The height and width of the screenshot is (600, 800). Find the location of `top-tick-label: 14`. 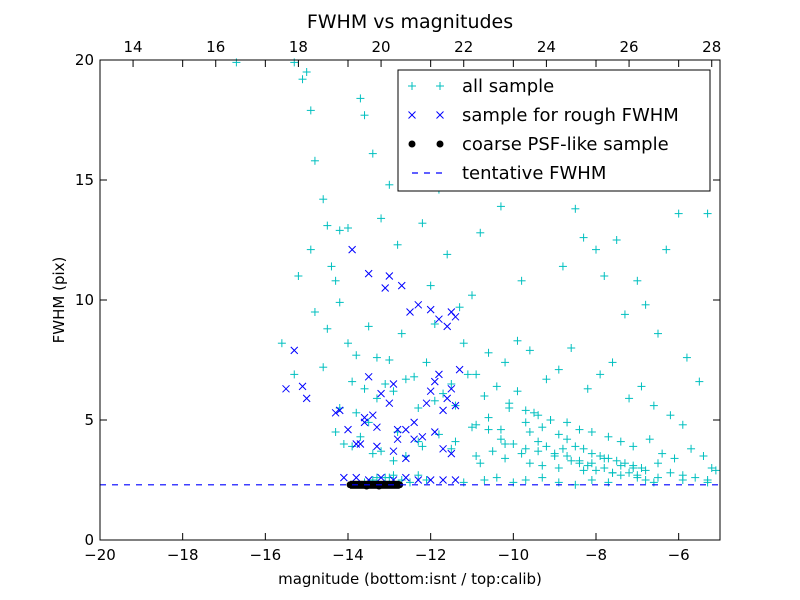

top-tick-label: 14 is located at coordinates (133, 47).